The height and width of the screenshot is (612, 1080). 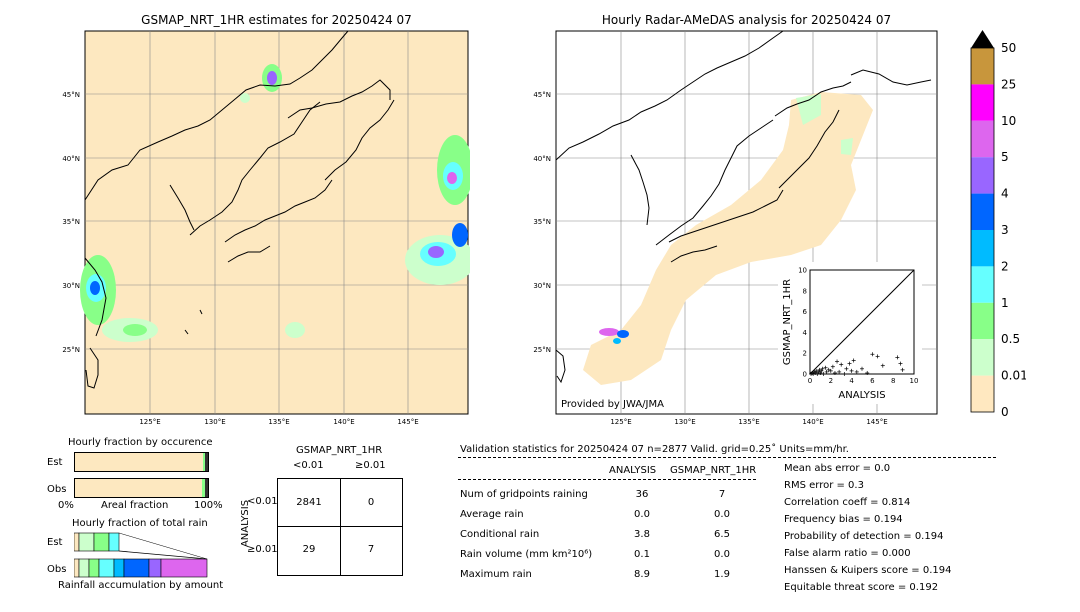 I want to click on stat-gsmap: 7, so click(x=722, y=494).